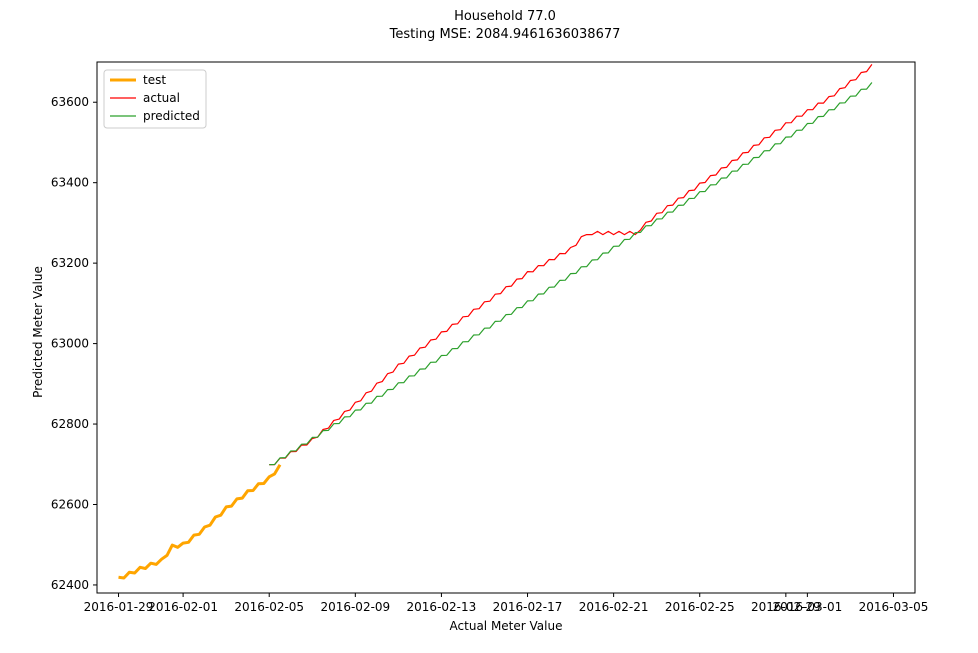 The width and height of the screenshot is (978, 653). What do you see at coordinates (183, 607) in the screenshot?
I see `x-tick-label: 2016-02-01` at bounding box center [183, 607].